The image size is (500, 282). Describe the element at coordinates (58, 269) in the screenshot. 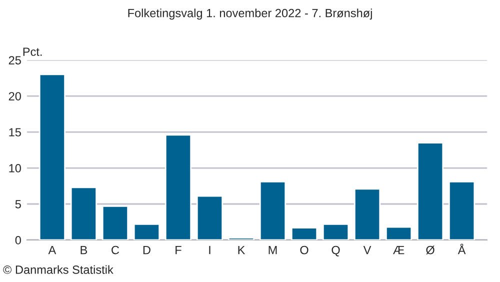

I see `text: © Danmarks Statistik` at that location.